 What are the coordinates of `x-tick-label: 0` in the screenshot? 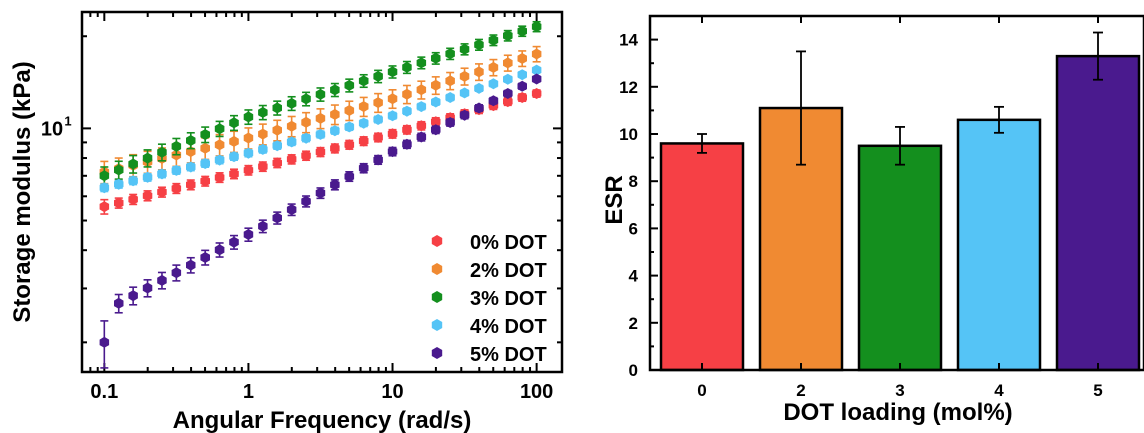 It's located at (701, 390).